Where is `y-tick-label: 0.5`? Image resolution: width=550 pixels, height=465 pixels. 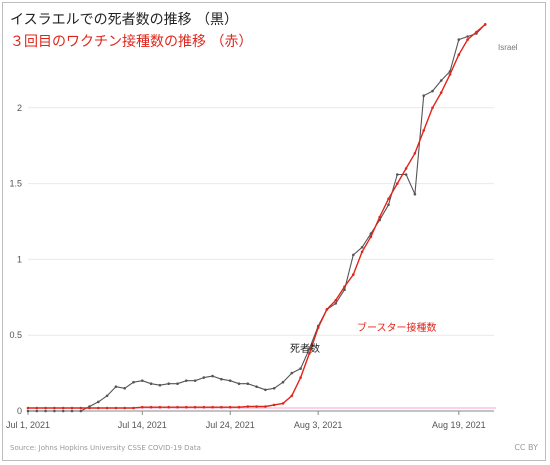 y-tick-label: 0.5 is located at coordinates (15, 335).